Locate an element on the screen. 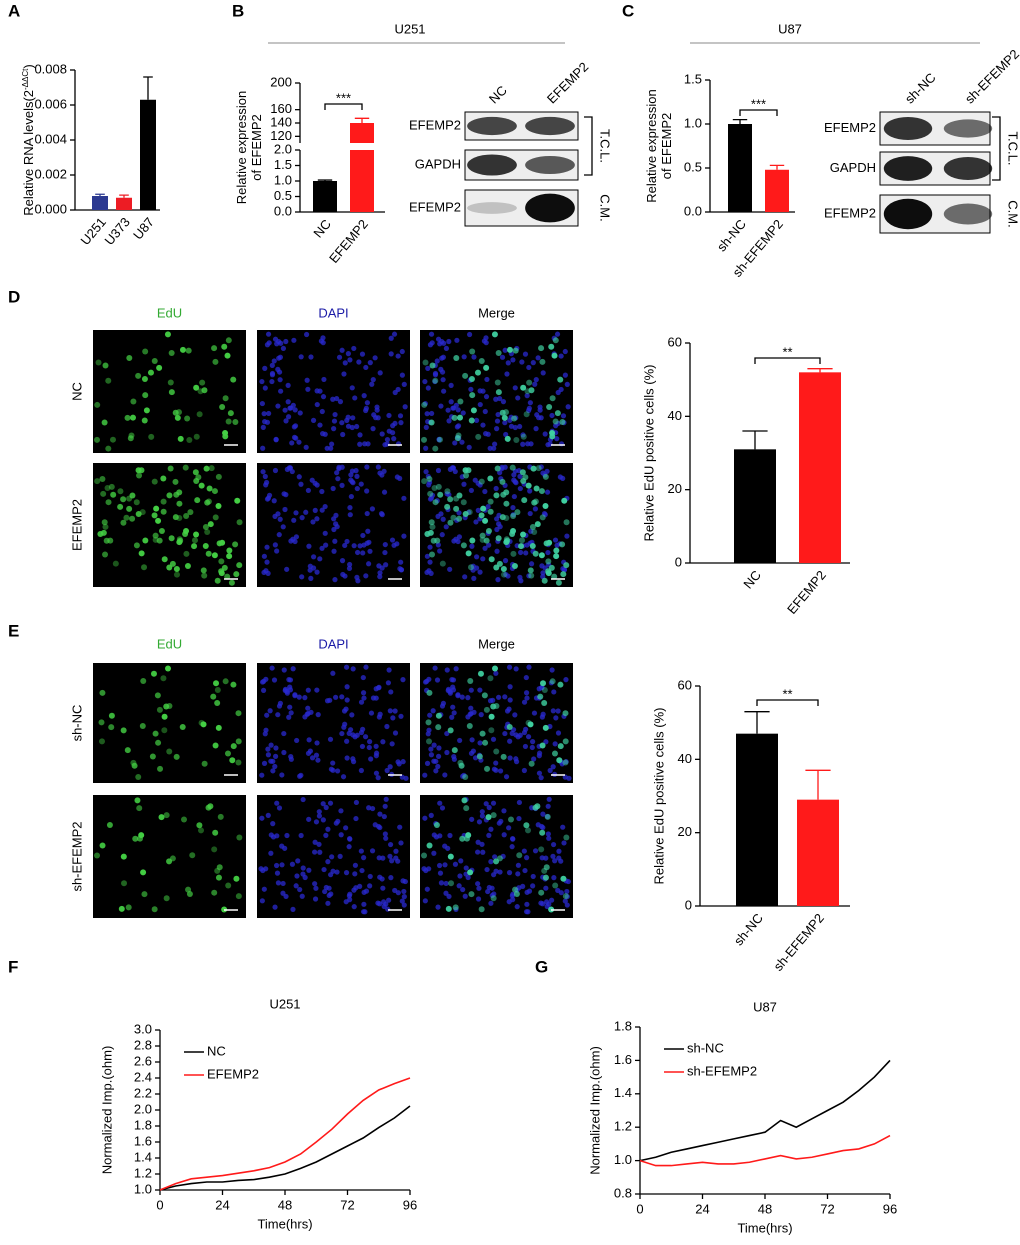 This screenshot has height=1245, width=1020. blot-group: T.C.L. is located at coordinates (1013, 149).